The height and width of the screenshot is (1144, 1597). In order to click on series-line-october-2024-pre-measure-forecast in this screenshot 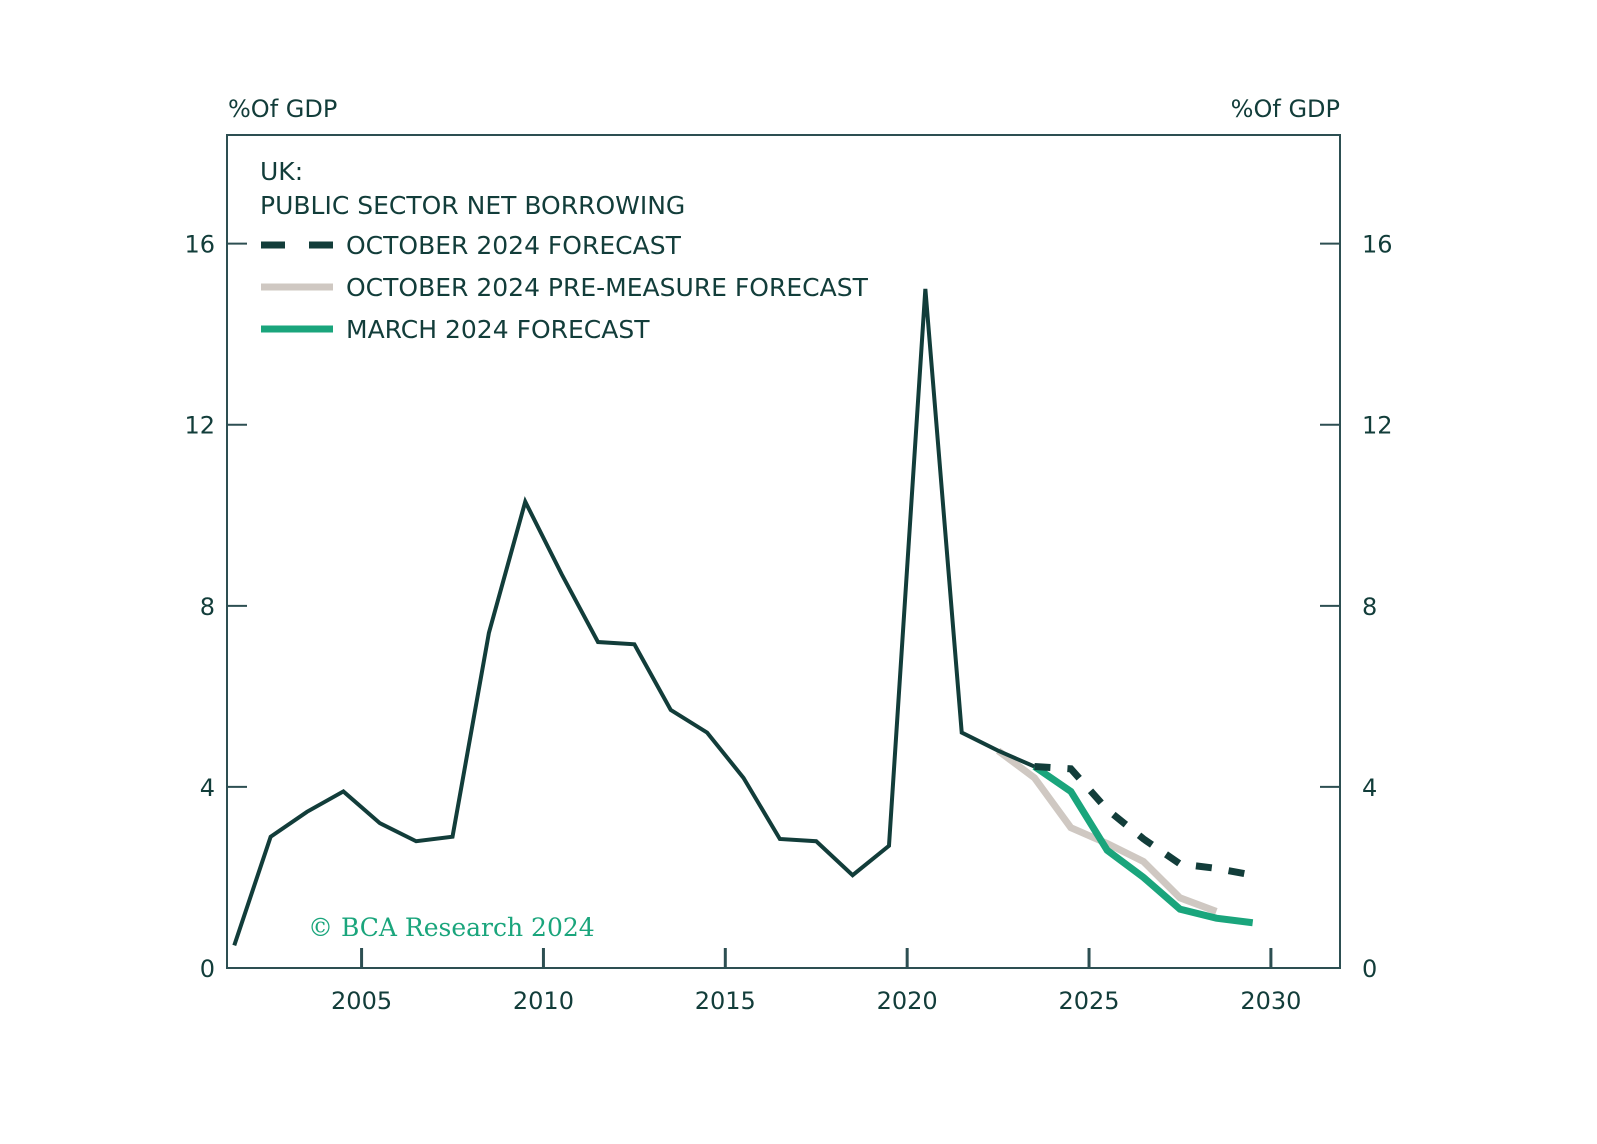, I will do `click(1107, 831)`.